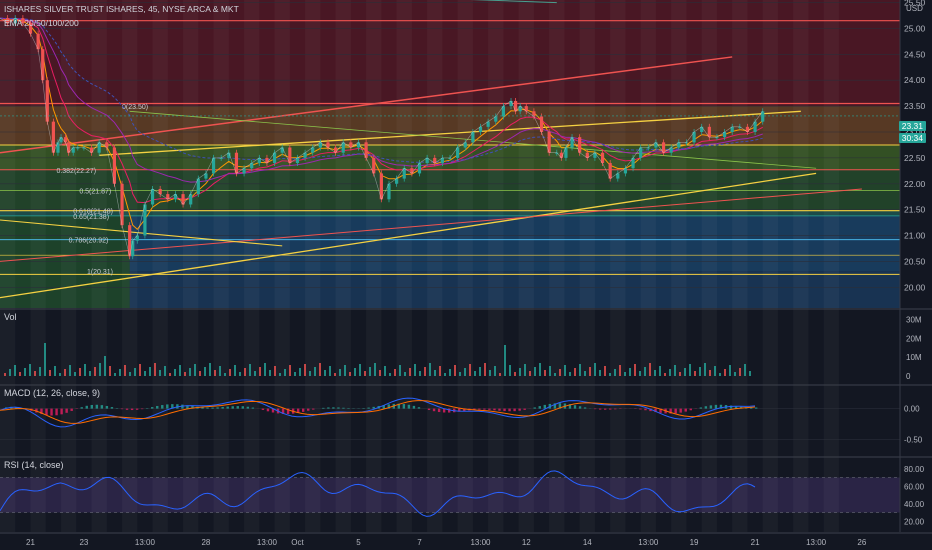 Image resolution: width=932 pixels, height=550 pixels. What do you see at coordinates (915, 80) in the screenshot?
I see `price-tick-label: 24.00` at bounding box center [915, 80].